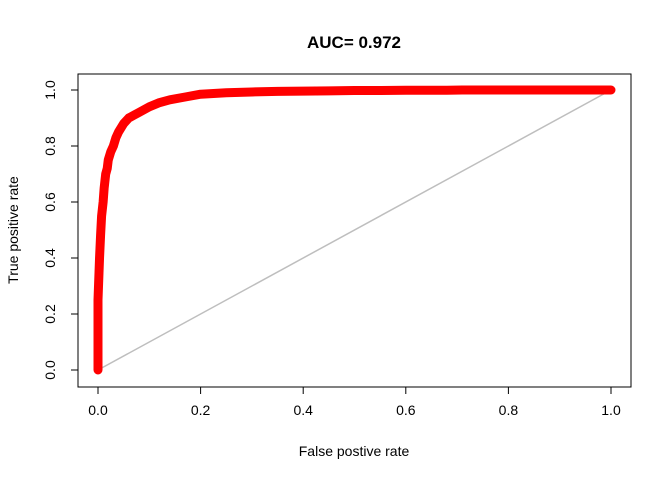  I want to click on x-axis: 0.0 0.2 0.4 0.6 0.8 1.0, so click(354, 402).